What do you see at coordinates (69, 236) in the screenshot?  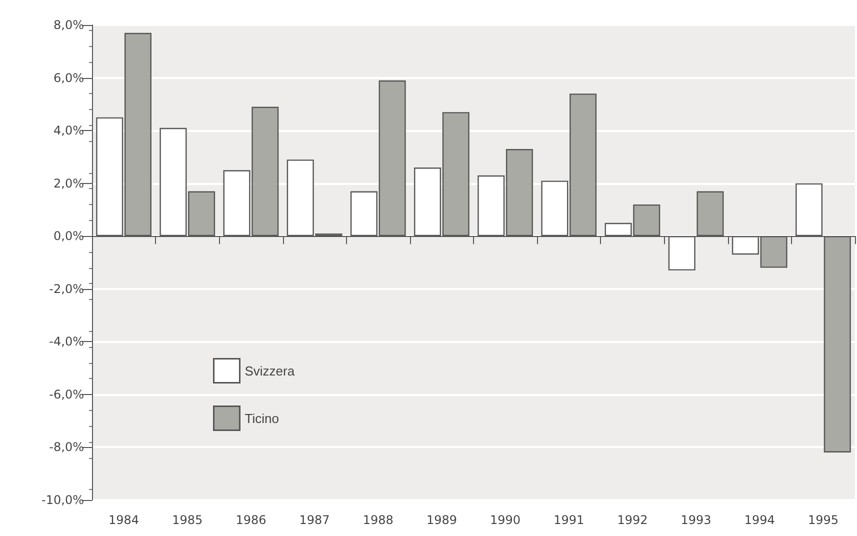 I see `y-tick-label: 0,0%` at bounding box center [69, 236].